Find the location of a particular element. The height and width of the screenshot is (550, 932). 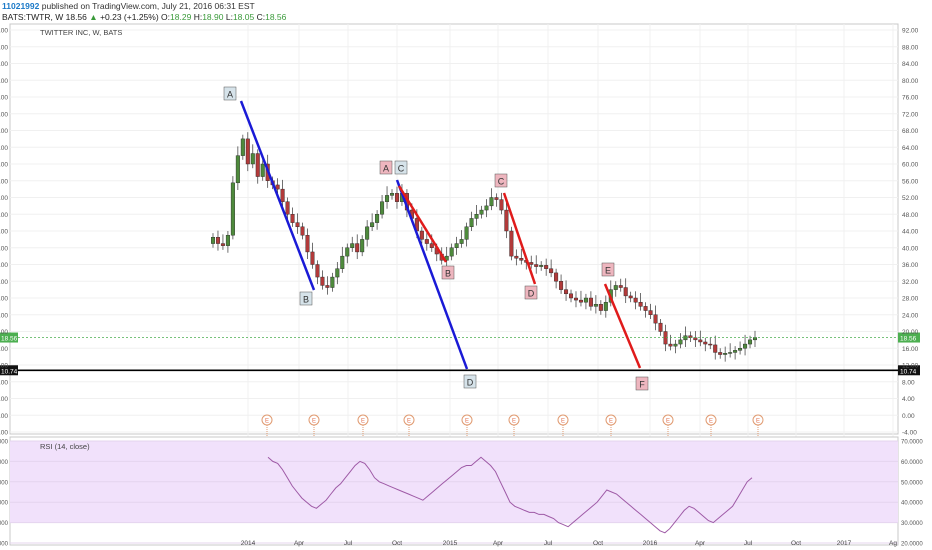

last-price: 18.56 is located at coordinates (76, 17).